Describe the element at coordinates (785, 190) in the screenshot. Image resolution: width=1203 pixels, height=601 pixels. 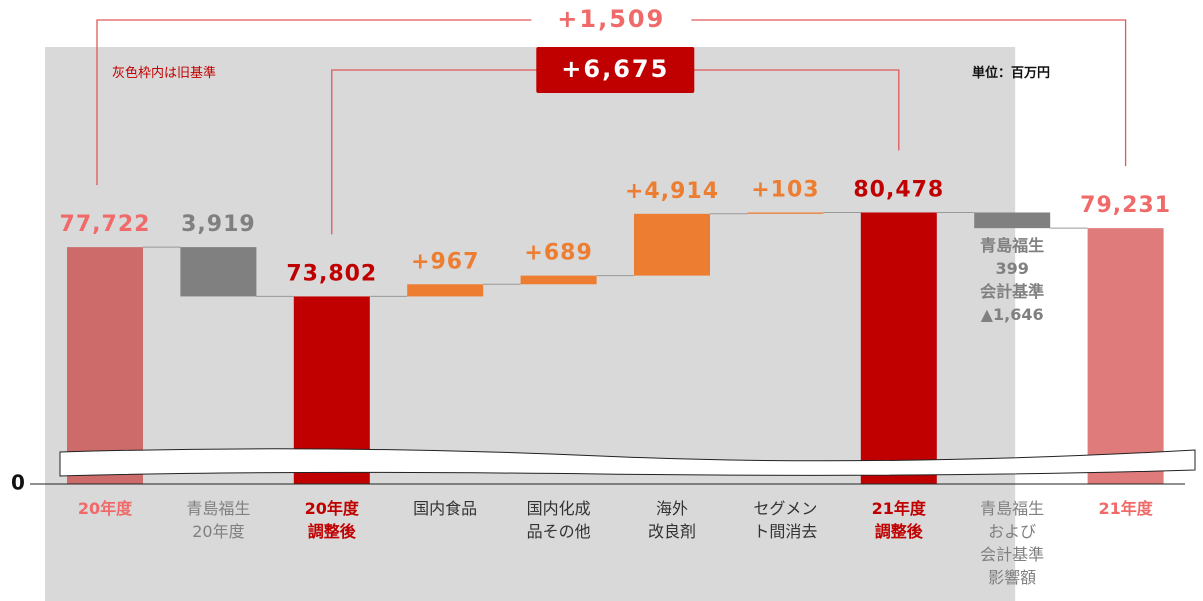
I see `value-label: +103` at that location.